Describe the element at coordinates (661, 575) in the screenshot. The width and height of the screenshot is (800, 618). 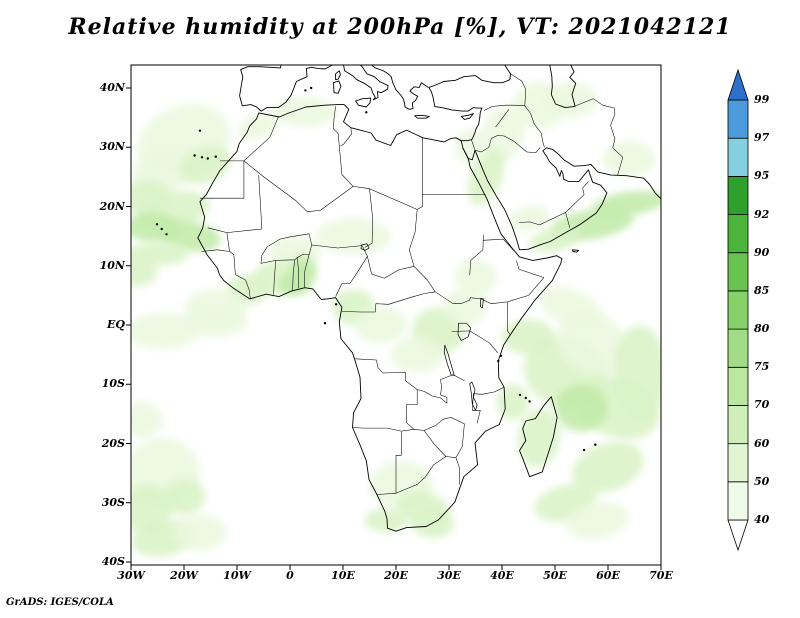
I see `x-axis-tick-label: 70E` at that location.